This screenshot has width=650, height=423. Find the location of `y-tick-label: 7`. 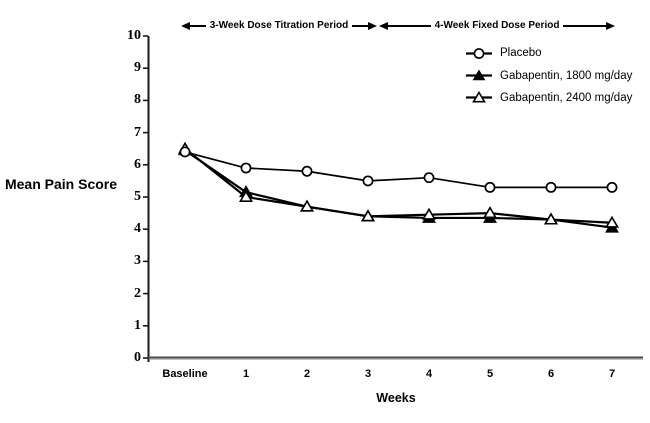

y-tick-label: 7 is located at coordinates (137, 132).